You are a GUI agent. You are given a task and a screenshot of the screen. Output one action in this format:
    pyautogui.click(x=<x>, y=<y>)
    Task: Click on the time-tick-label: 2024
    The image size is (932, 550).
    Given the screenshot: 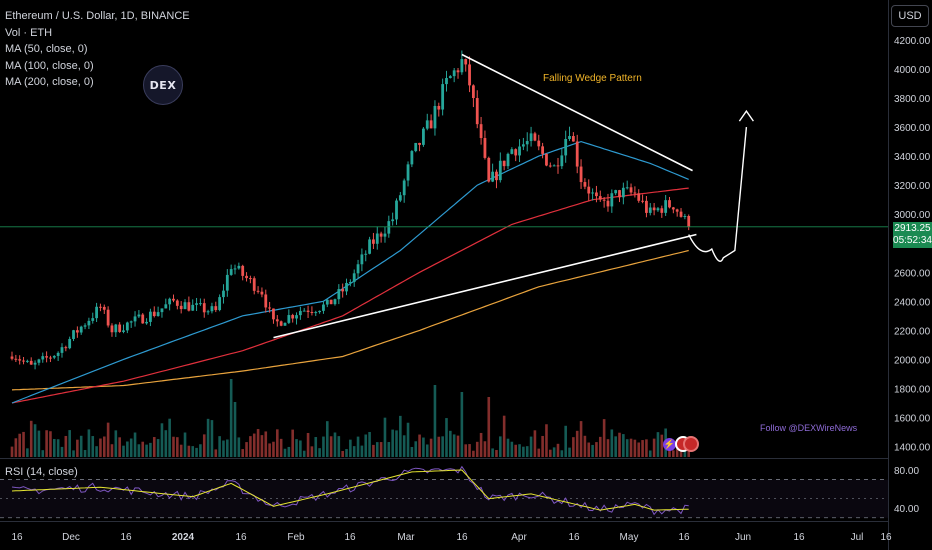 What is the action you would take?
    pyautogui.click(x=183, y=537)
    